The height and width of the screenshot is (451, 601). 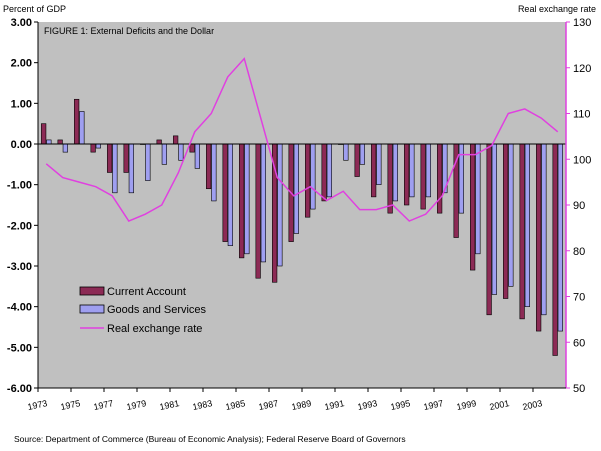 What do you see at coordinates (225, 192) in the screenshot?
I see `current-account-bar-1984` at bounding box center [225, 192].